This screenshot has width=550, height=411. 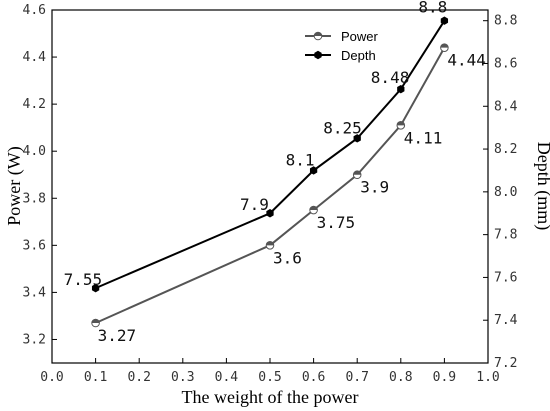 I want to click on legend: Power Depth, so click(x=342, y=46).